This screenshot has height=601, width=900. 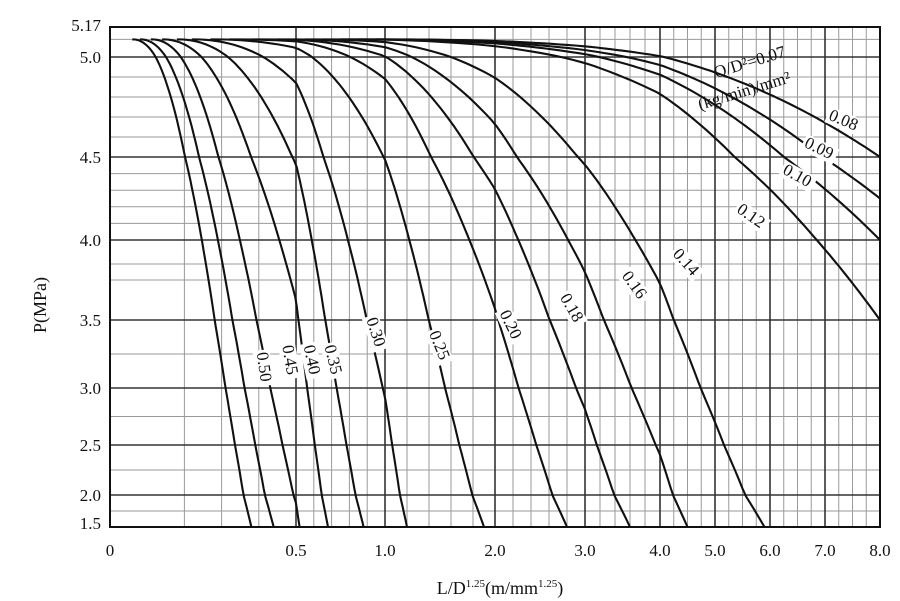 I want to click on annotation-line-2: (kg/min)/mm², so click(x=744, y=91).